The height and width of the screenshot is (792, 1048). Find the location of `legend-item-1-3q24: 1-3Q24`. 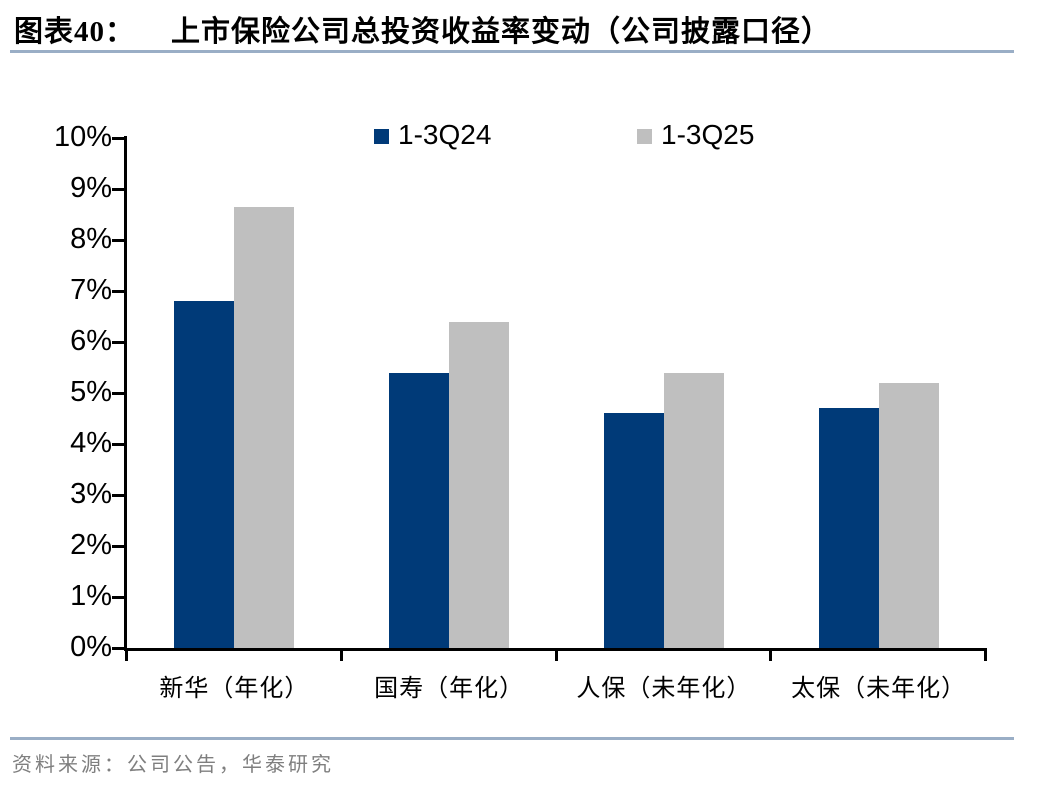

legend-item-1-3q24: 1-3Q24 is located at coordinates (432, 135).